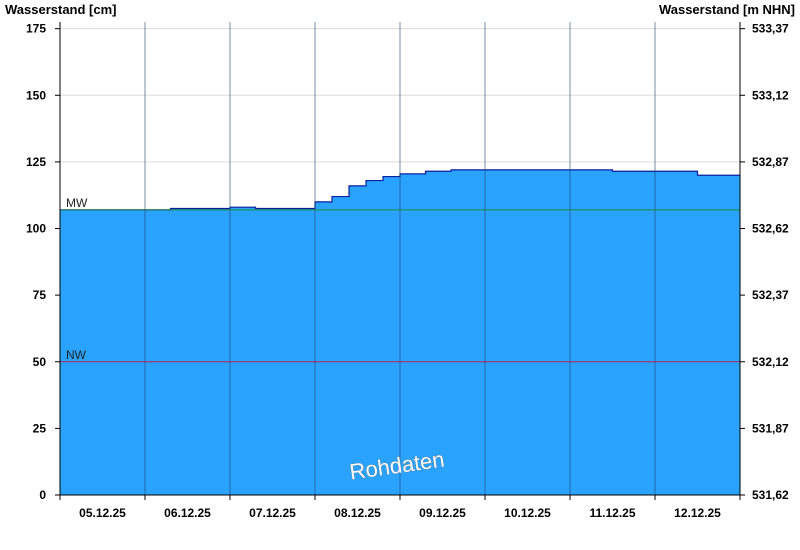 The image size is (800, 550). What do you see at coordinates (61, 9) in the screenshot?
I see `left-axis-title: Wasserstand [cm]` at bounding box center [61, 9].